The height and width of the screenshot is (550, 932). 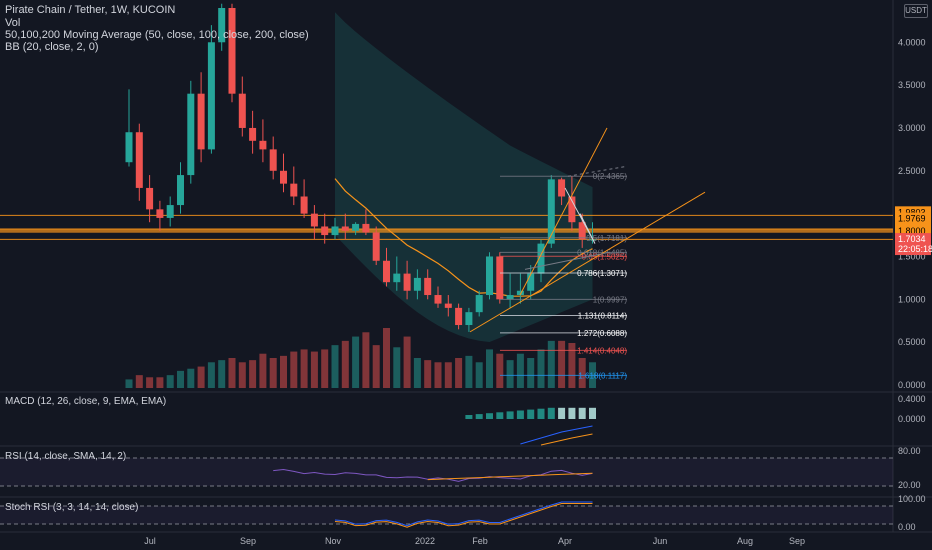 What do you see at coordinates (463, 237) in the screenshot?
I see `moving-average-line` at bounding box center [463, 237].